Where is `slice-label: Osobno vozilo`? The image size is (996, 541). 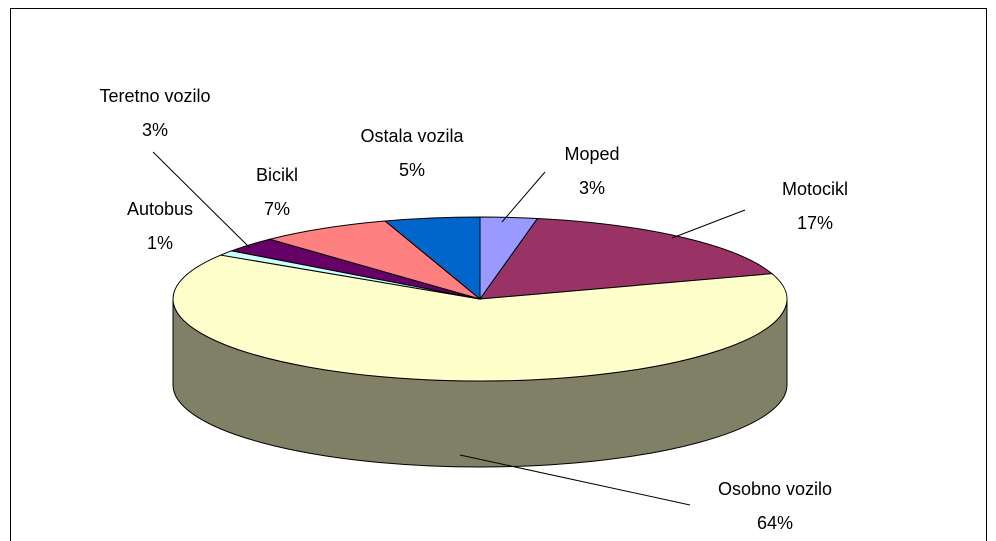
slice-label: Osobno vozilo is located at coordinates (775, 489).